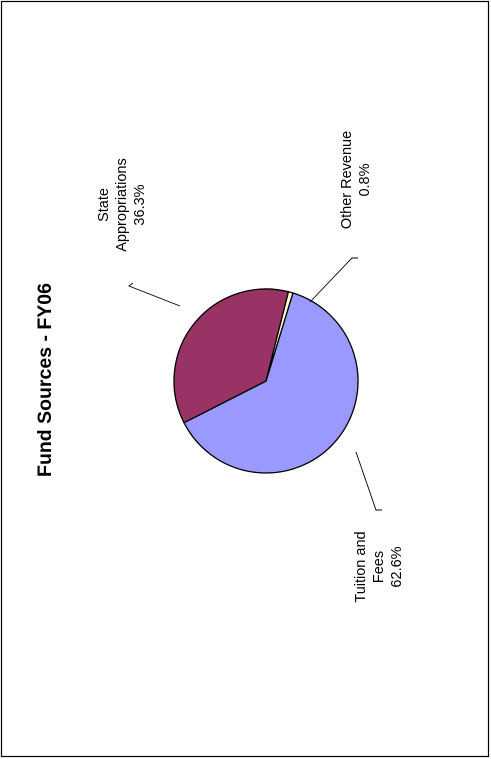  I want to click on label-tuition-and-fees: Tuition and Fees 62.6%, so click(379, 566).